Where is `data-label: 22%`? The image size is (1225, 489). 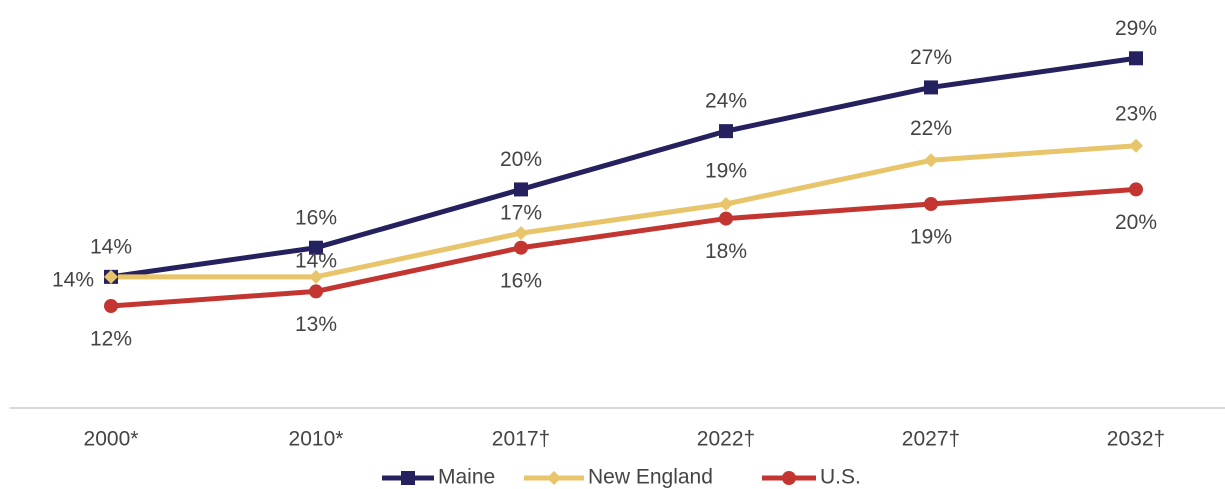 data-label: 22% is located at coordinates (931, 128).